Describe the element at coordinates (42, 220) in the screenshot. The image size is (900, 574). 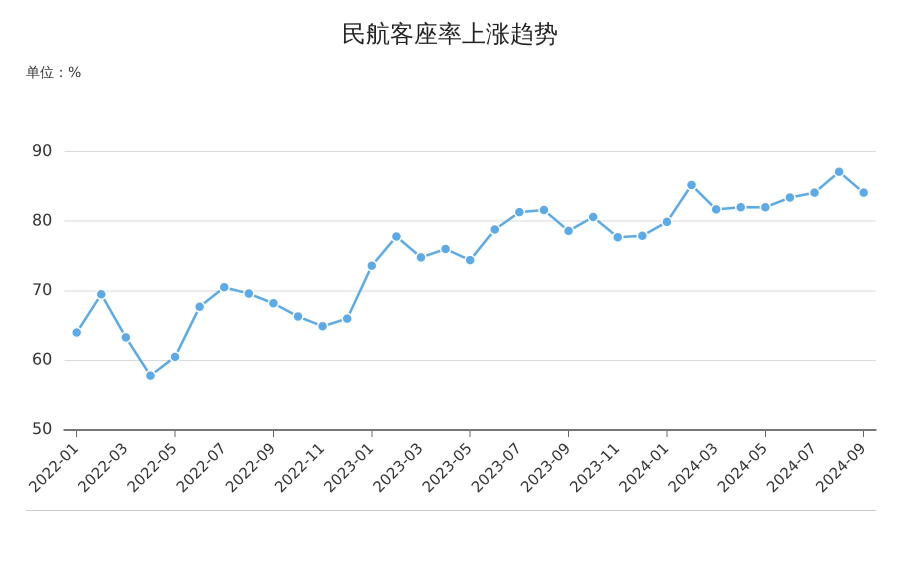
I see `y-tick-label: 80` at that location.